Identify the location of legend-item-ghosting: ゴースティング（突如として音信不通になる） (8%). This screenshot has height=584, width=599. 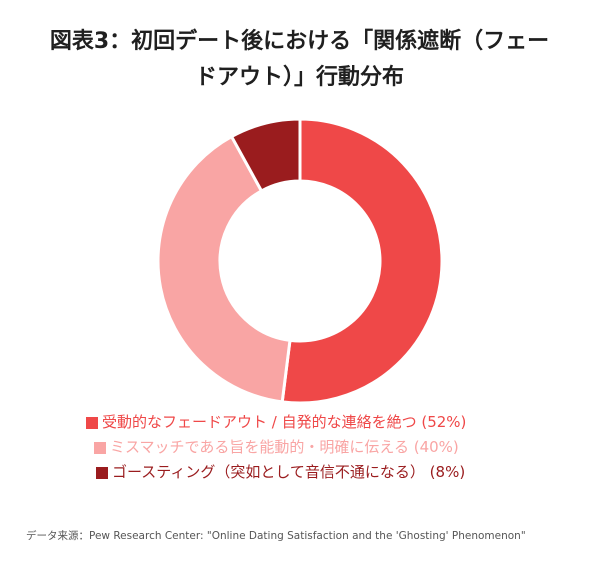
(316, 472).